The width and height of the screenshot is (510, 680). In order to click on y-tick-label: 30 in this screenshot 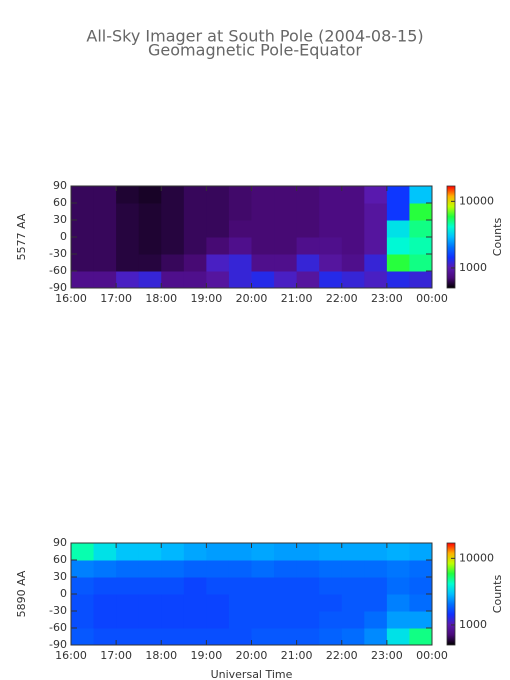, I will do `click(60, 219)`.